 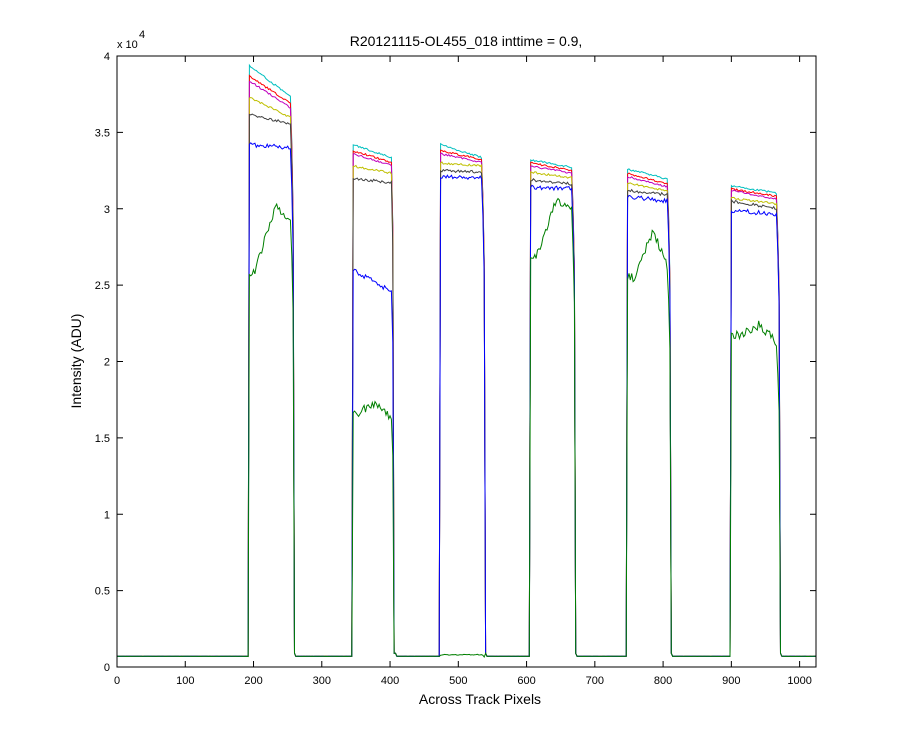 What do you see at coordinates (322, 681) in the screenshot?
I see `x-tick-label: 300` at bounding box center [322, 681].